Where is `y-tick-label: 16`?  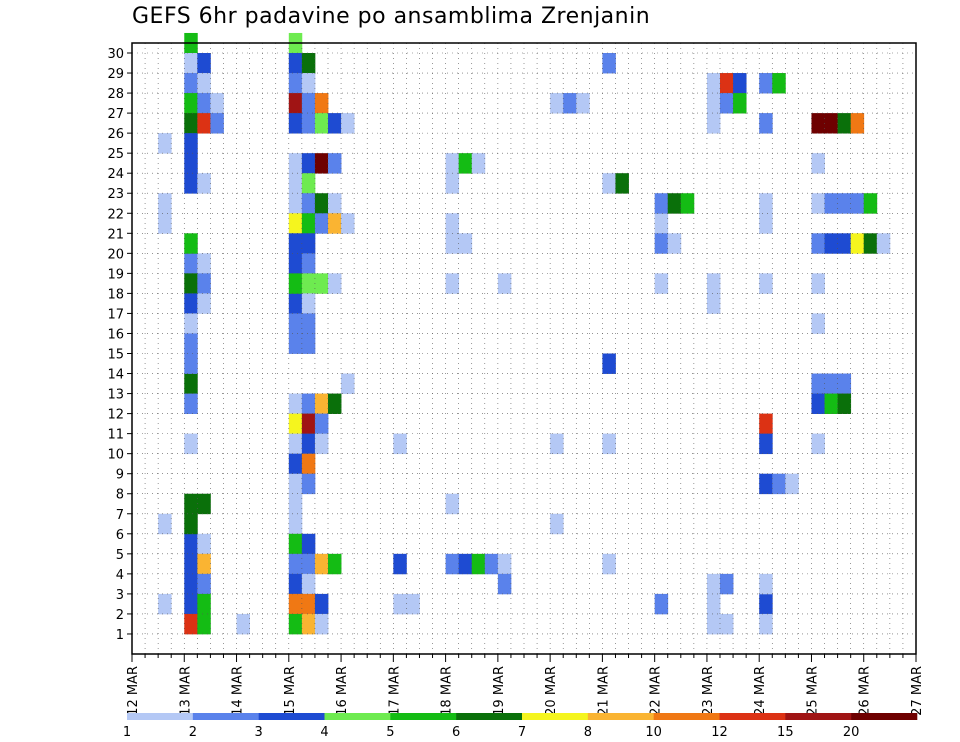 y-tick-label: 16 is located at coordinates (115, 334).